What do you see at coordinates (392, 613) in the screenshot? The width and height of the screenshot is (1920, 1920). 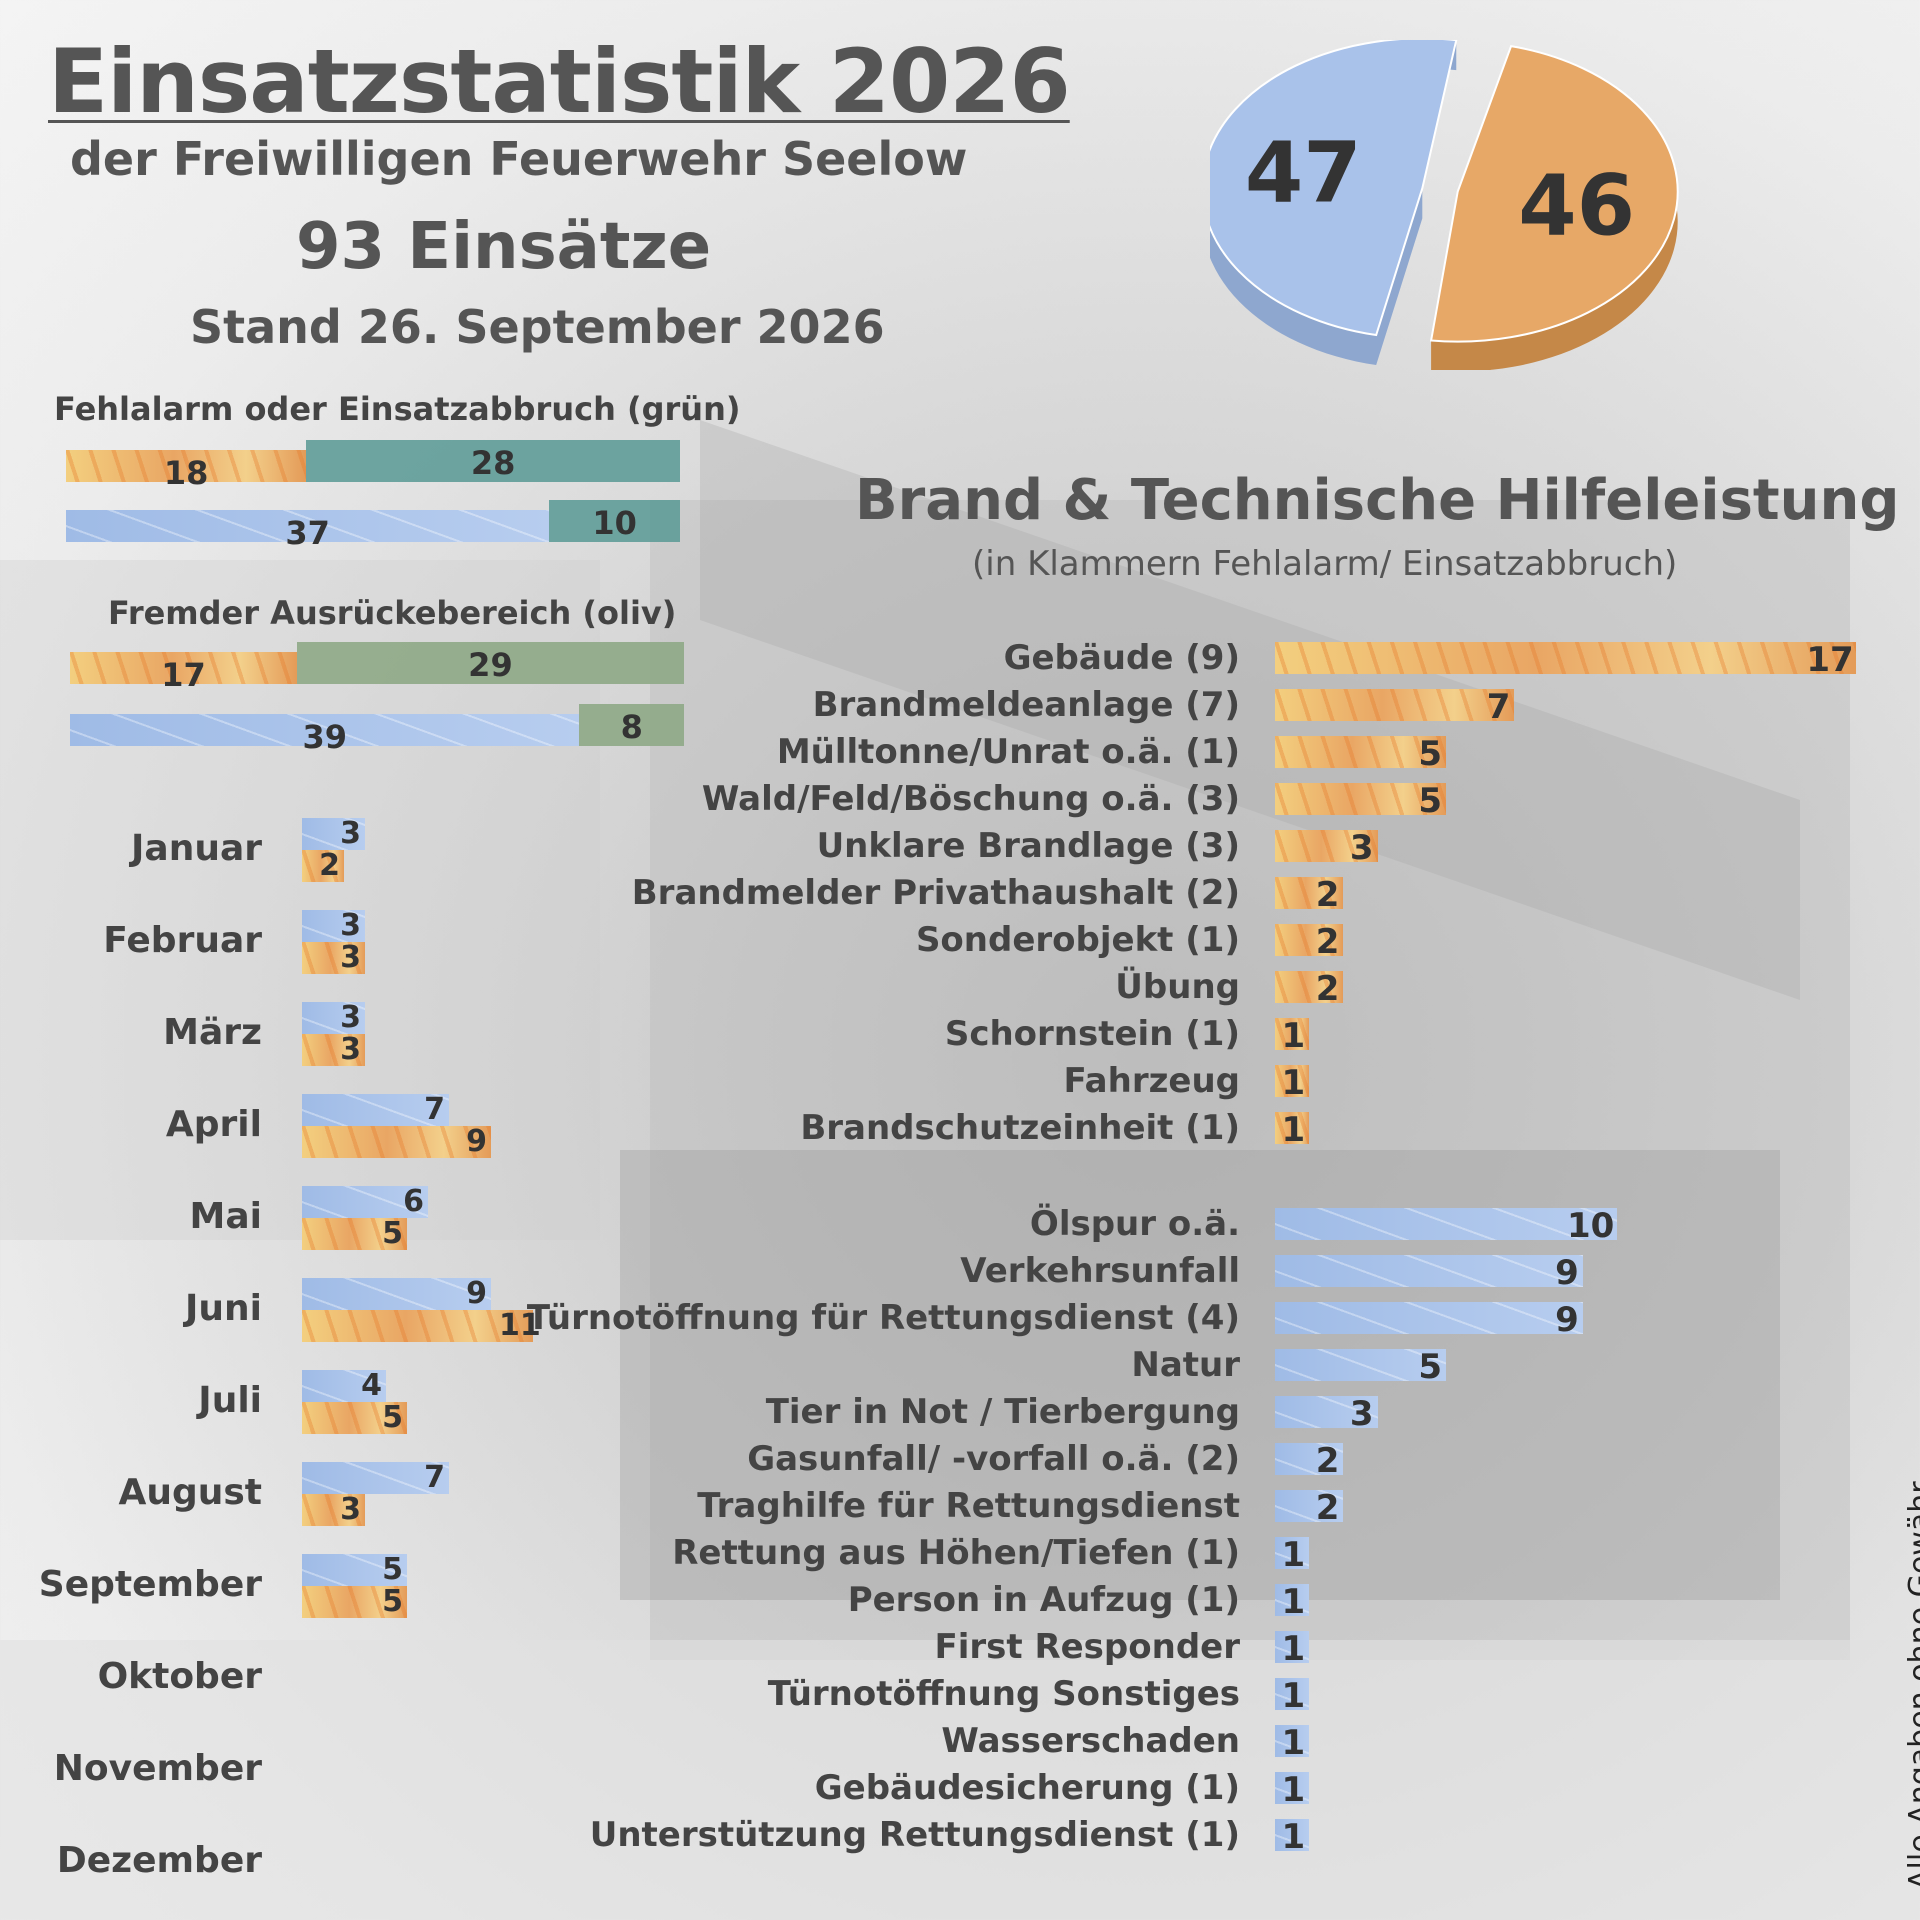 I see `fremd-title: Fremder Ausrückebereich (oliv)` at bounding box center [392, 613].